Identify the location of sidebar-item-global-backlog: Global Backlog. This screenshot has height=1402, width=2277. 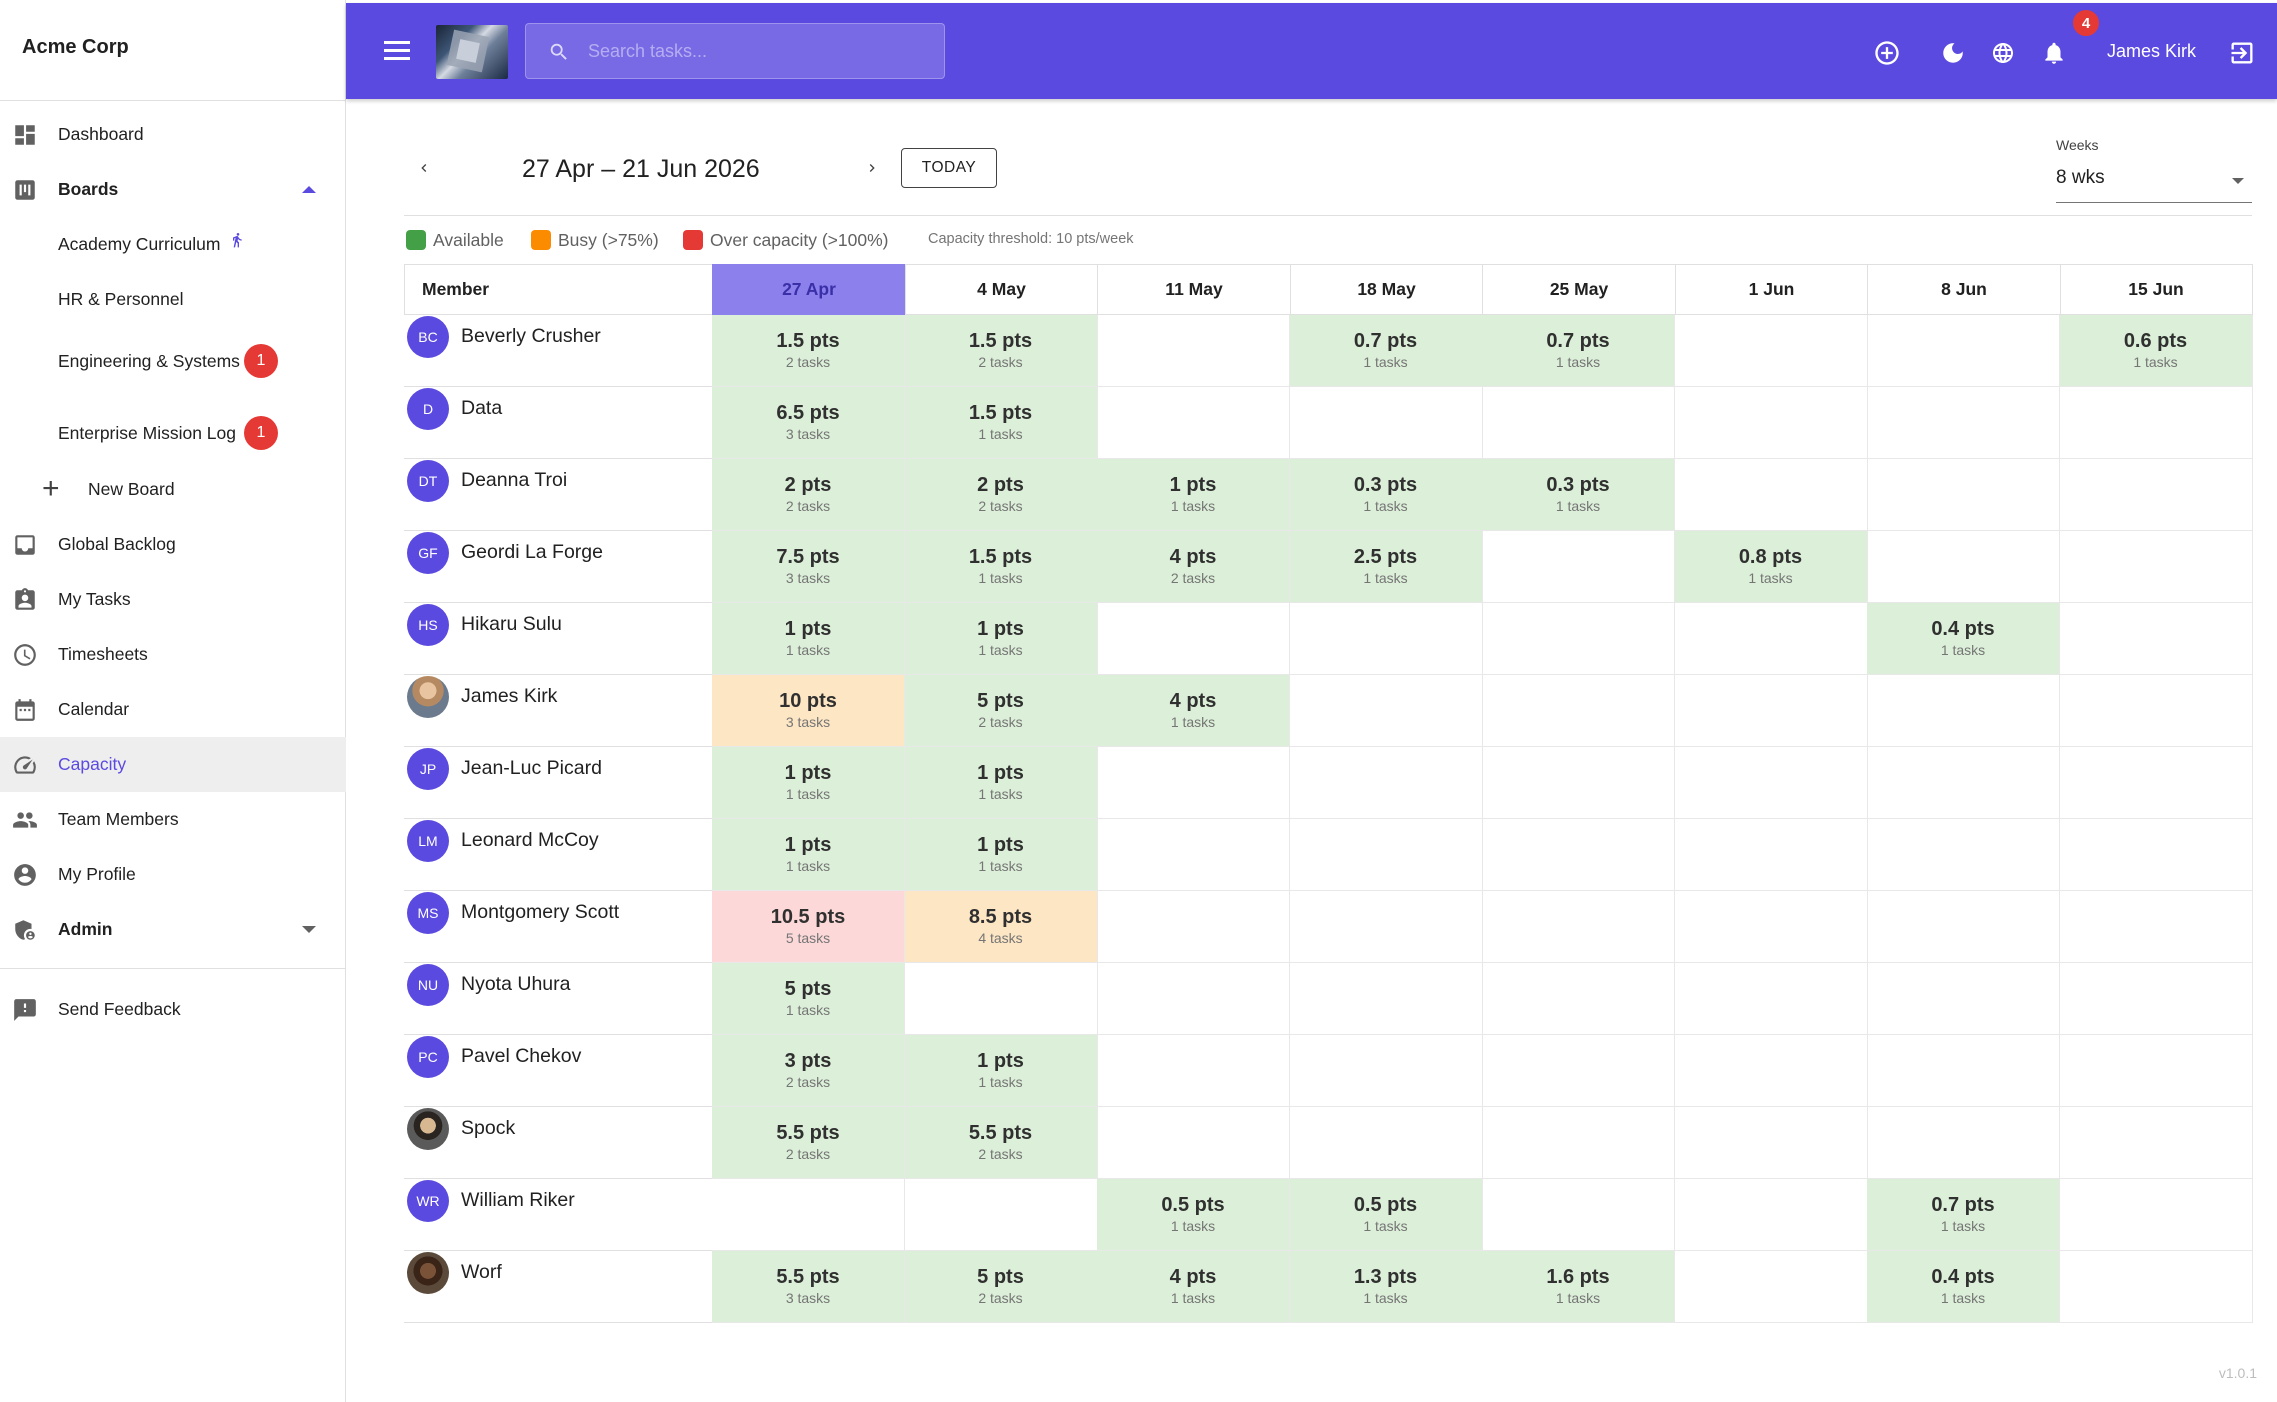
(173, 544).